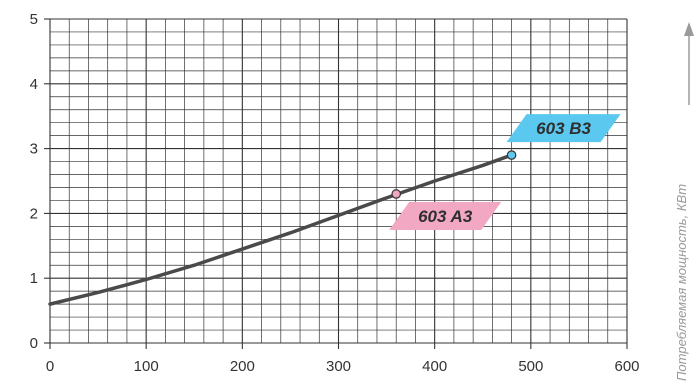  What do you see at coordinates (530, 366) in the screenshot?
I see `x-tick-label: 500` at bounding box center [530, 366].